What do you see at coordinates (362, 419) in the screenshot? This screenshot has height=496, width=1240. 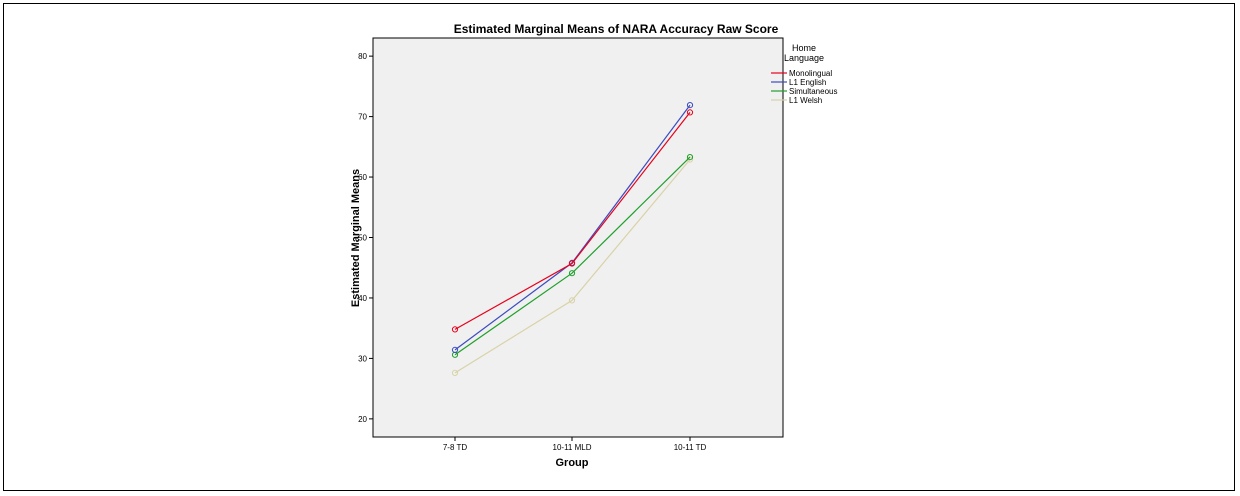 I see `y-tick-label: 20` at bounding box center [362, 419].